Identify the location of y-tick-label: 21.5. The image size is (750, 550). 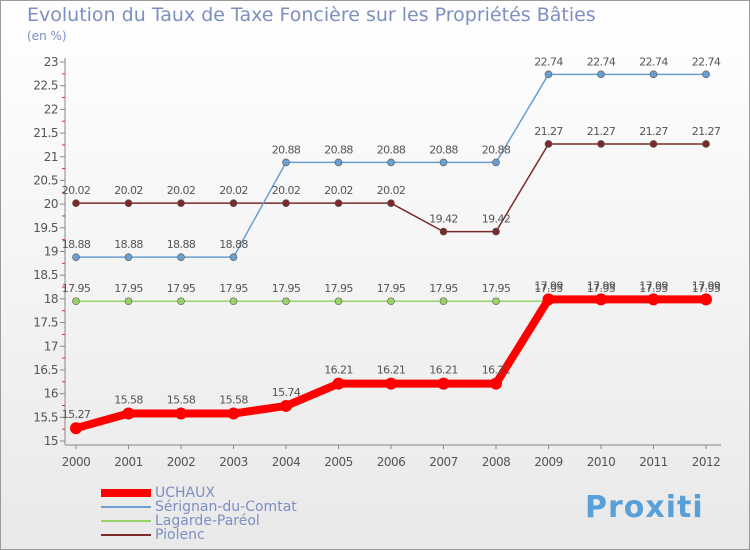
(45, 133).